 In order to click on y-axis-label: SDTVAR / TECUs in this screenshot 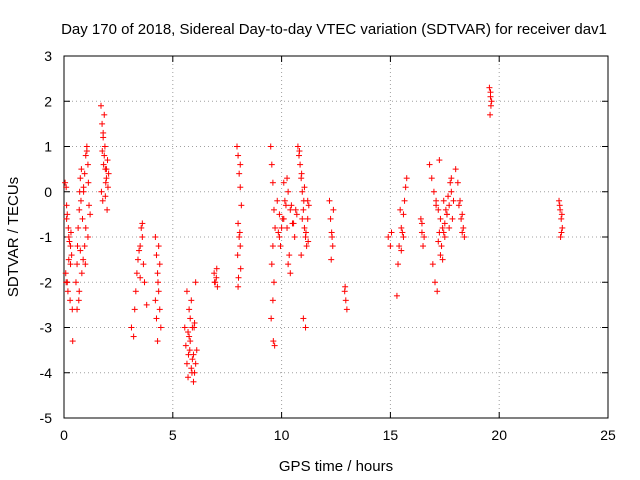, I will do `click(13, 237)`.